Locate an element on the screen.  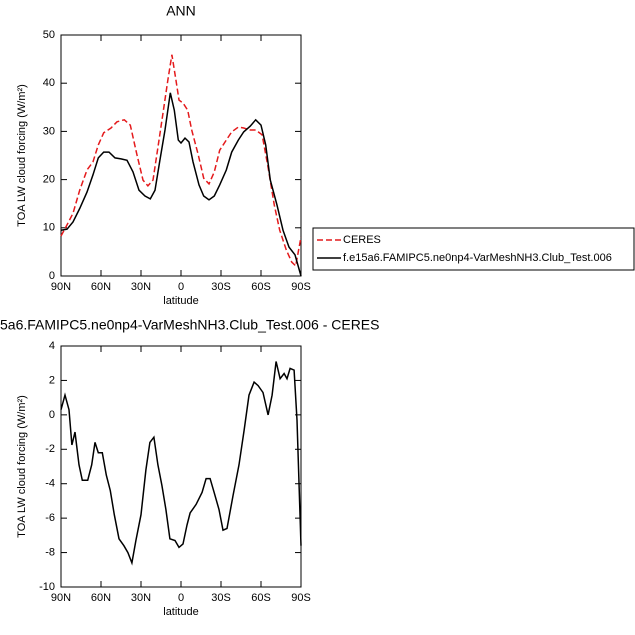
y-tick-label: 40 is located at coordinates (49, 83).